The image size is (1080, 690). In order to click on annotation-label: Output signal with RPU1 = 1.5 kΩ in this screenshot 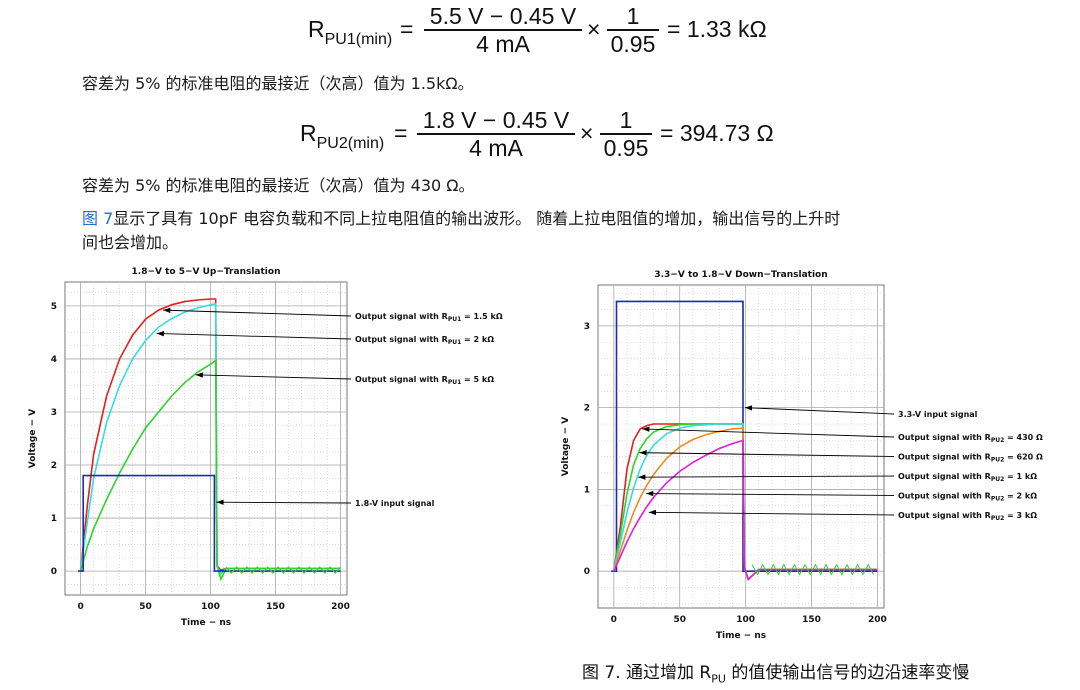, I will do `click(429, 317)`.